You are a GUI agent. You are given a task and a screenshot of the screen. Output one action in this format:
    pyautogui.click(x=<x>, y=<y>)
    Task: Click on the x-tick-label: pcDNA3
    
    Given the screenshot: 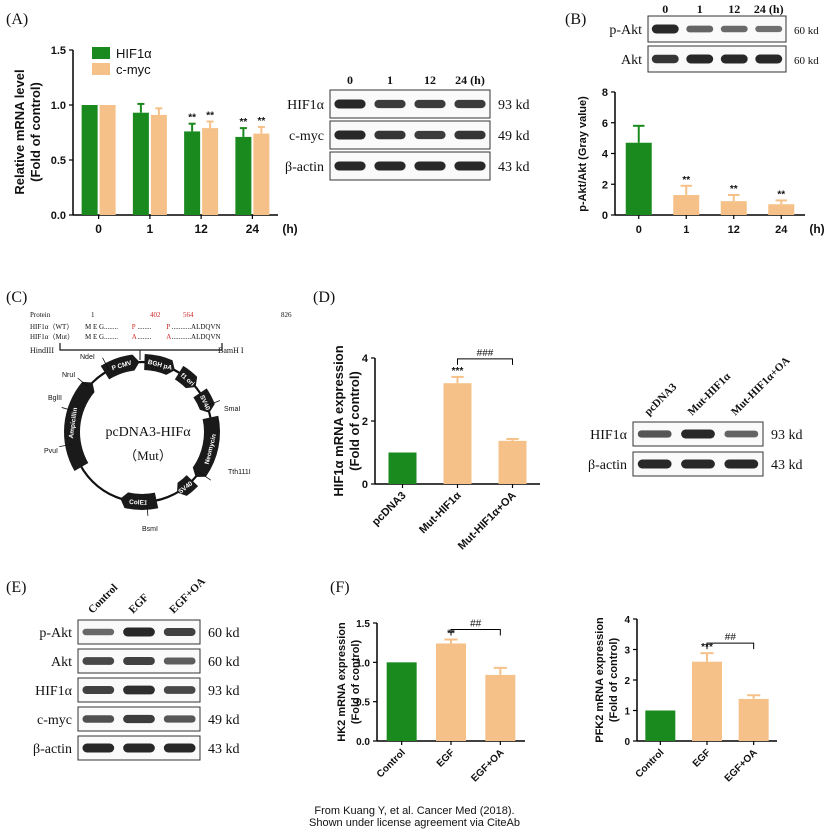 What is the action you would take?
    pyautogui.click(x=389, y=509)
    